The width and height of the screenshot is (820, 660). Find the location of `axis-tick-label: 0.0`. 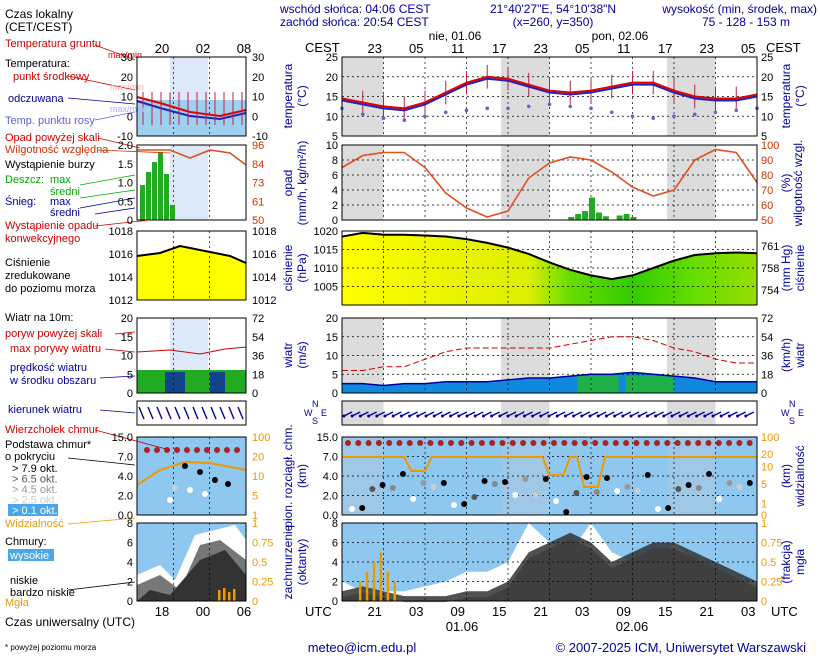

axis-tick-label: 0.0 is located at coordinates (330, 516).